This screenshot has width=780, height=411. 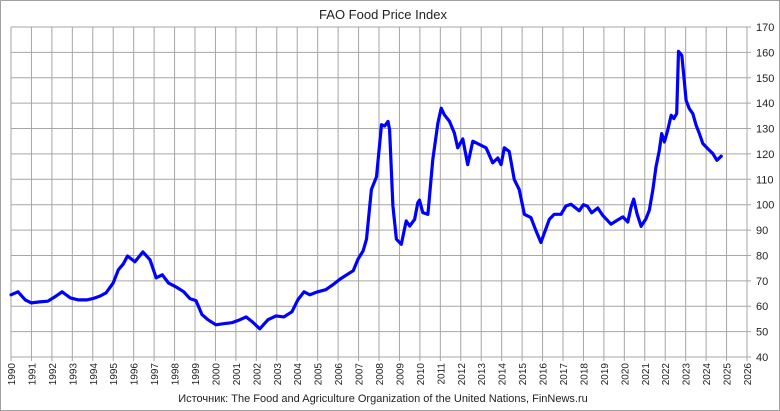 What do you see at coordinates (765, 130) in the screenshot?
I see `y-tick-label: 130` at bounding box center [765, 130].